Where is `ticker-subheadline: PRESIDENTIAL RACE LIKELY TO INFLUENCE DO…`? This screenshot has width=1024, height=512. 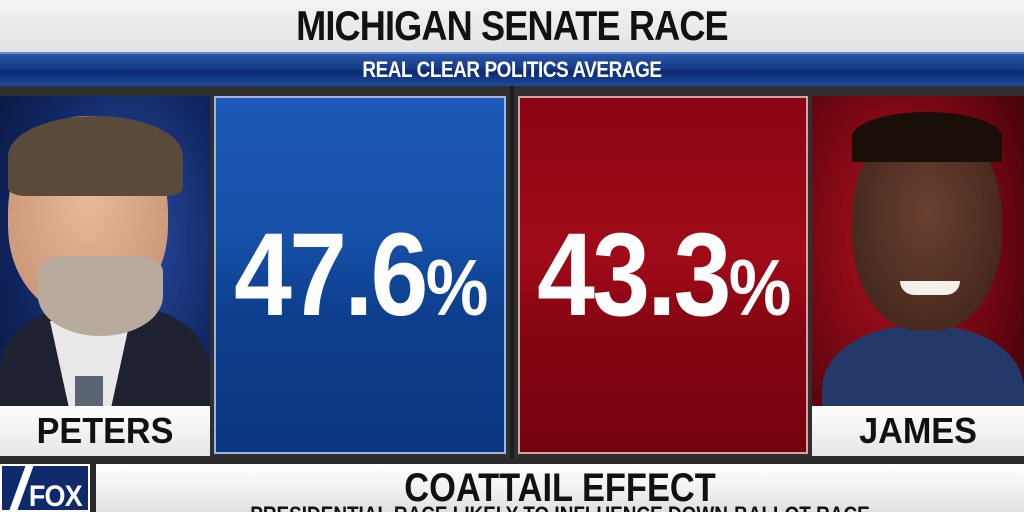
ticker-subheadline: PRESIDENTIAL RACE LIKELY TO INFLUENCE DO… is located at coordinates (560, 508).